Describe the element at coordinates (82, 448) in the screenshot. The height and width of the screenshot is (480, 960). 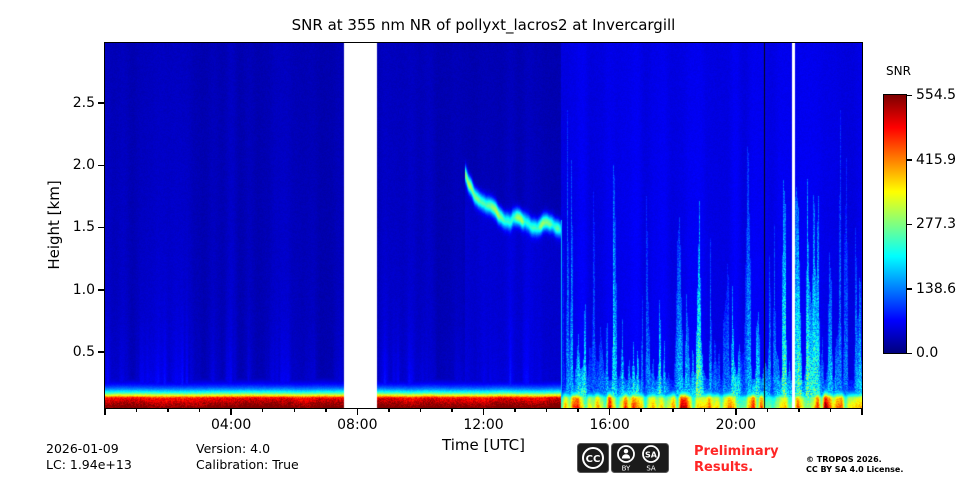
I see `date-label: 2026-01-09` at that location.